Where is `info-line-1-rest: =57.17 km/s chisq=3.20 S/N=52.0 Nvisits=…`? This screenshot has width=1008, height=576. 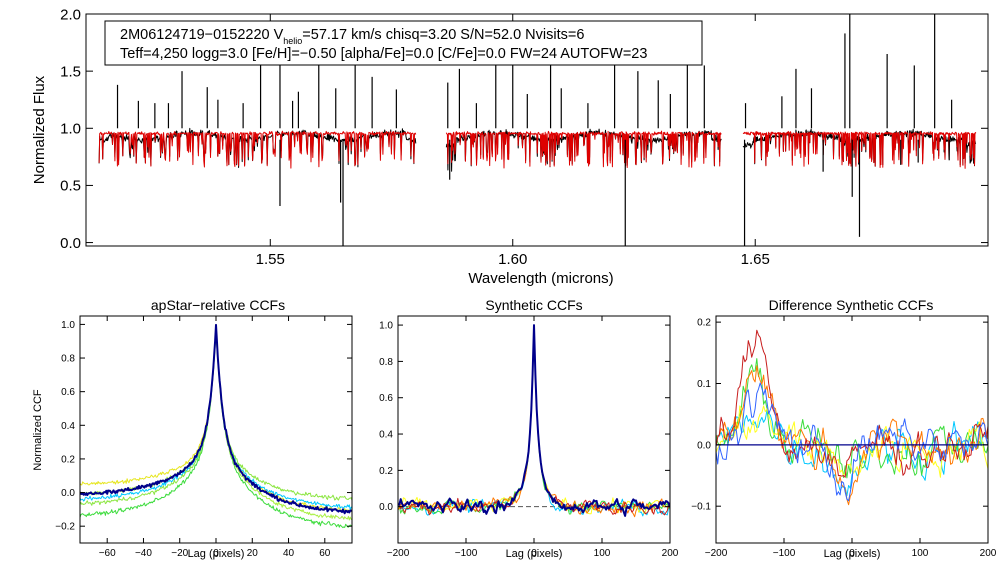 info-line-1-rest: =57.17 km/s chisq=3.20 S/N=52.0 Nvisits=… is located at coordinates (443, 35).